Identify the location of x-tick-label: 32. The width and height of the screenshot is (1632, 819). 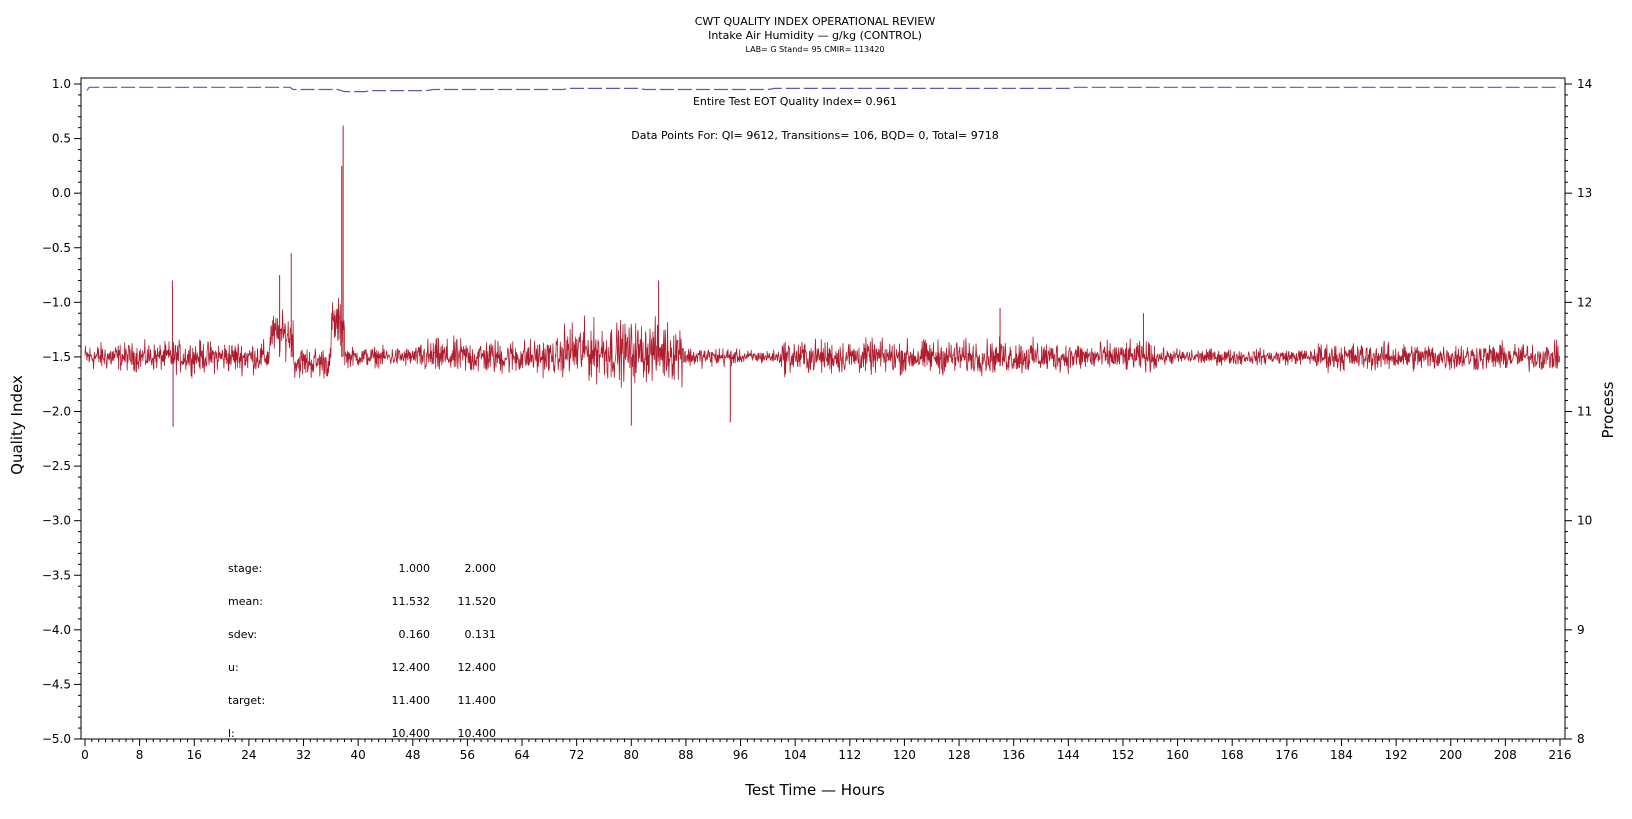
(303, 755).